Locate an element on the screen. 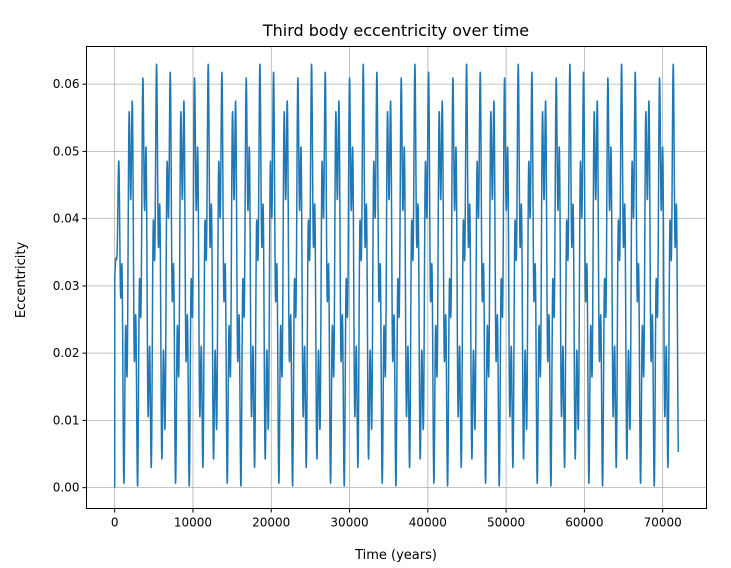 This screenshot has width=731, height=568. x-axis-label: Time (years) is located at coordinates (395, 555).